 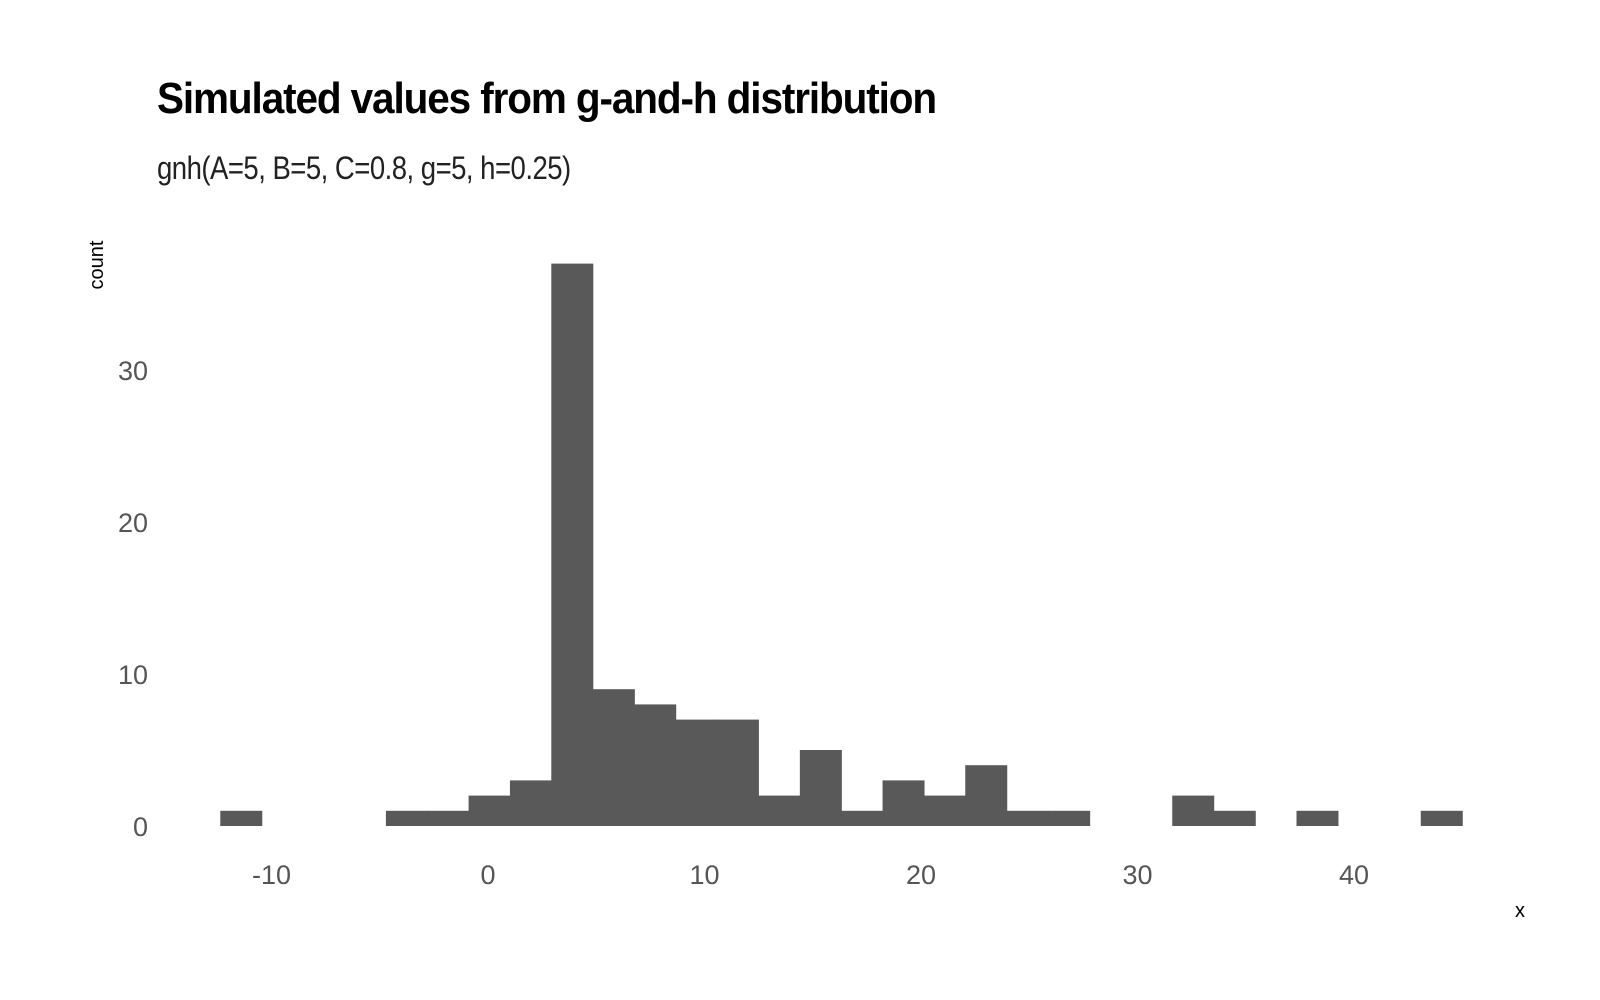 What do you see at coordinates (133, 675) in the screenshot?
I see `y-tick-label: 10` at bounding box center [133, 675].